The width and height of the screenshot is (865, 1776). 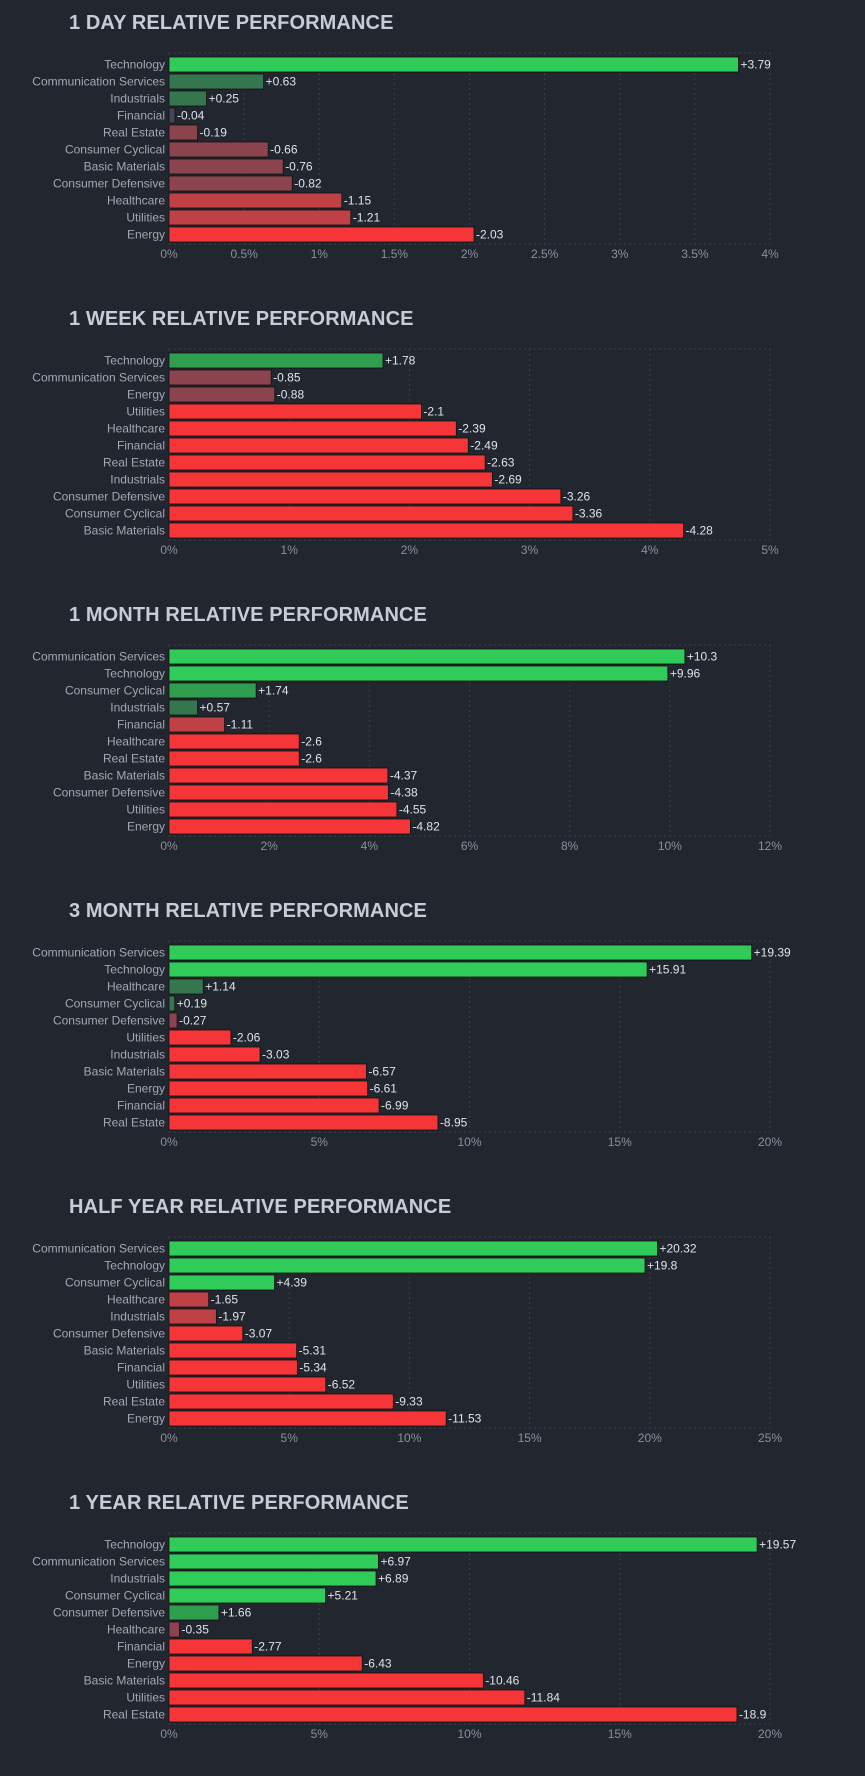 What do you see at coordinates (248, 615) in the screenshot?
I see `chart-title: 1 MONTH RELATIVE PERFORMANCE` at bounding box center [248, 615].